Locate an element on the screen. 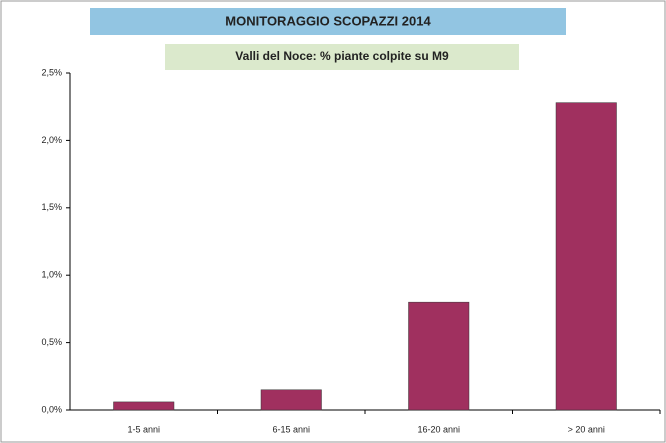 The width and height of the screenshot is (666, 443). x-tick-label: 16-20 anni is located at coordinates (438, 429).